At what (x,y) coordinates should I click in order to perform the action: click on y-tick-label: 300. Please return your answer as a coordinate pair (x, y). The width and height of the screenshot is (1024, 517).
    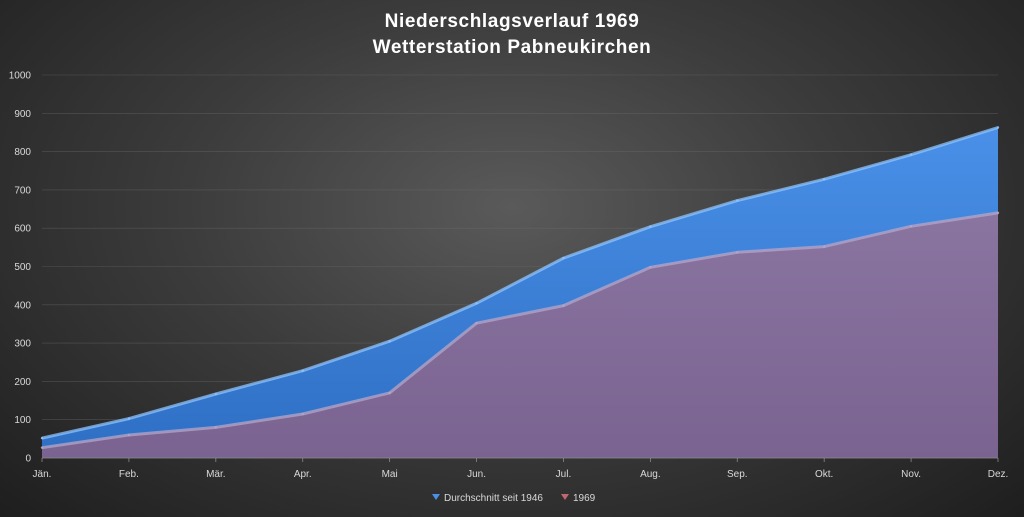
    Looking at the image, I should click on (22, 344).